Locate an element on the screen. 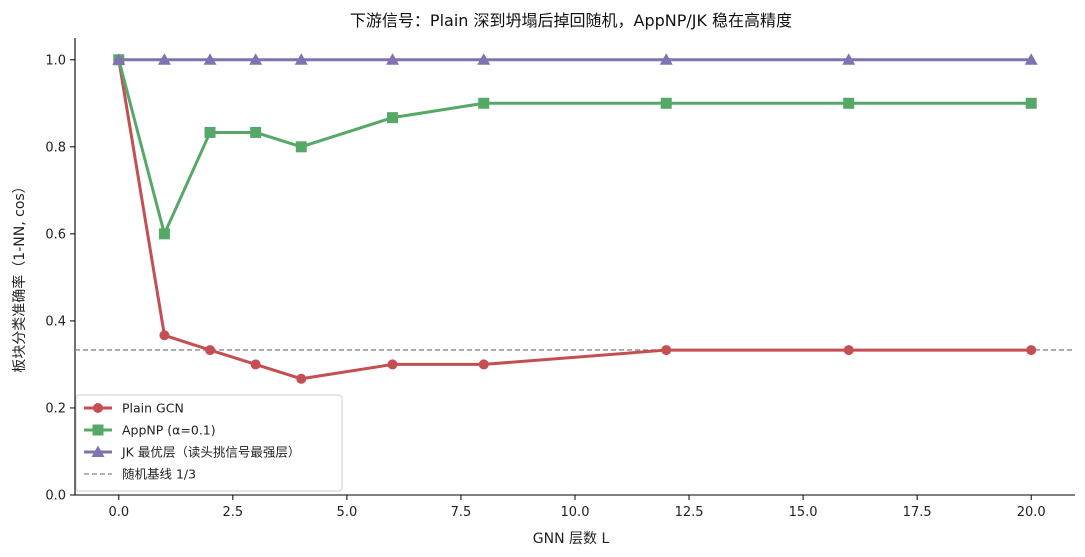 The width and height of the screenshot is (1085, 557). x-tick-label: 17.5 is located at coordinates (917, 512).